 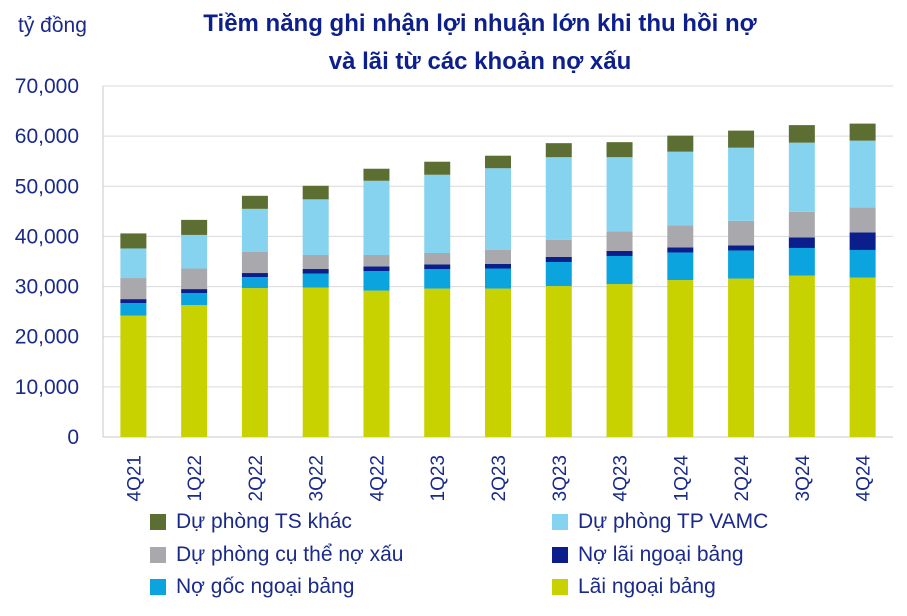 I want to click on x-tick-label: 1Q23, so click(x=438, y=478).